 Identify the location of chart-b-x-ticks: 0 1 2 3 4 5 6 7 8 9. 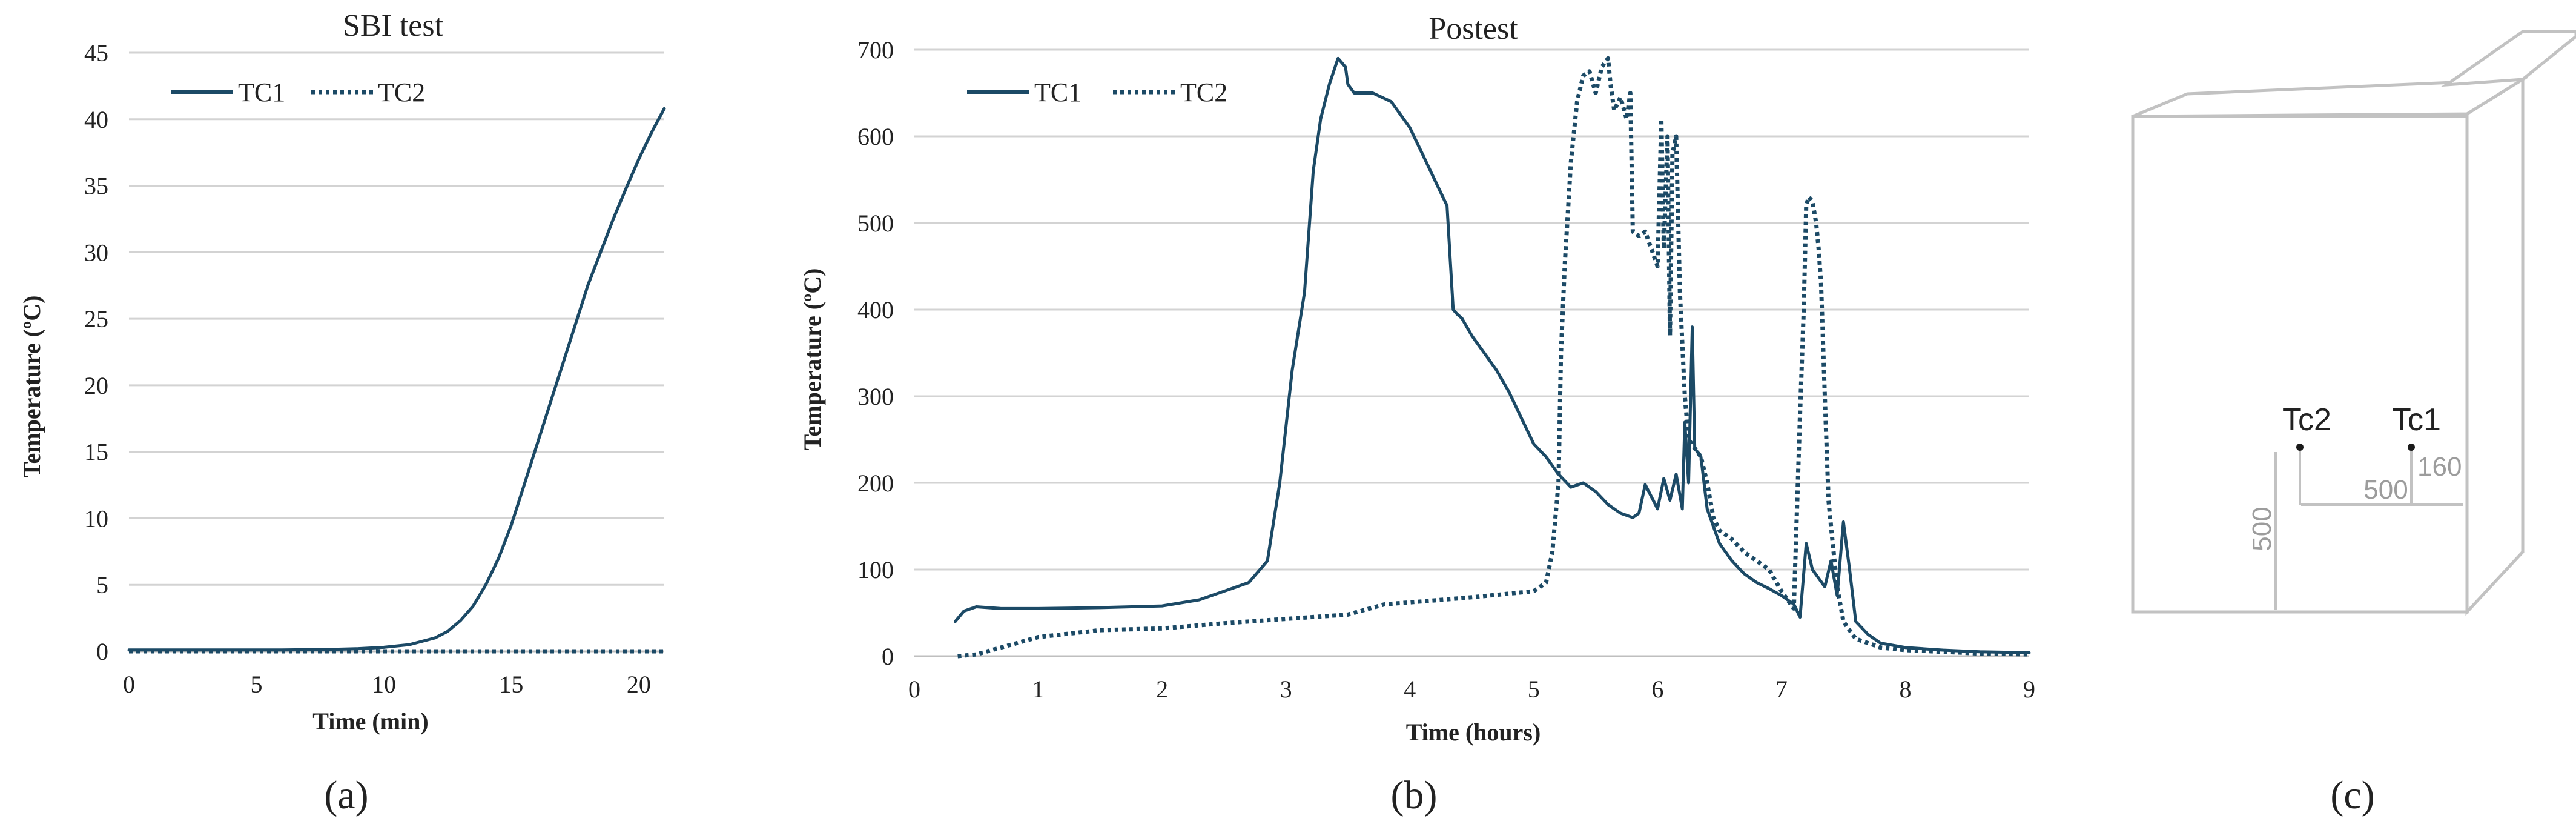
(1471, 689).